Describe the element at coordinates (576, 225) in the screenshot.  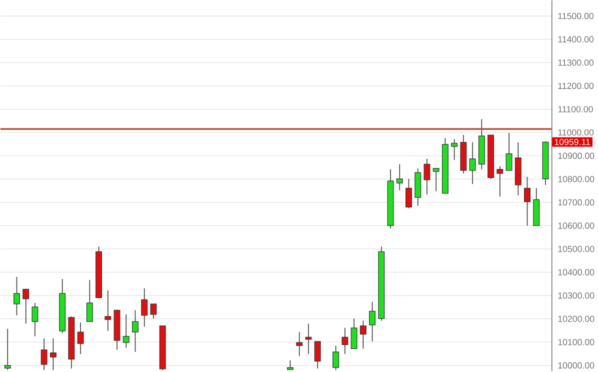
I see `y-tick-label: 10600.00` at that location.